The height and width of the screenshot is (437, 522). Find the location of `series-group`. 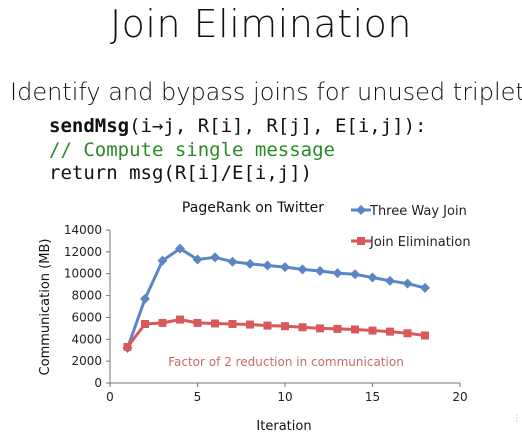

series-group is located at coordinates (276, 298).